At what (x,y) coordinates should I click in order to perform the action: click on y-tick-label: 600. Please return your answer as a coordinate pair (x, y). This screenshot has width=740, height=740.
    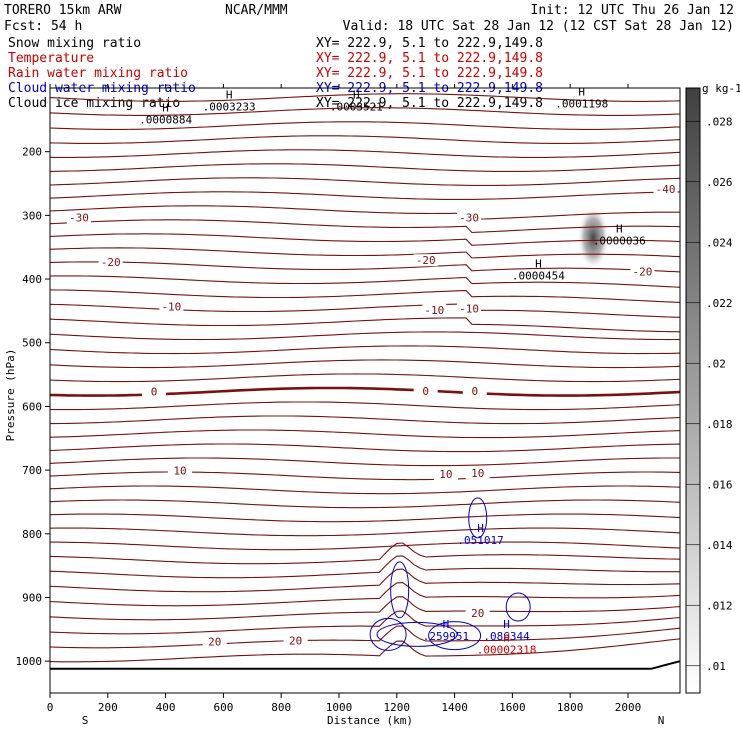
    Looking at the image, I should click on (32, 406).